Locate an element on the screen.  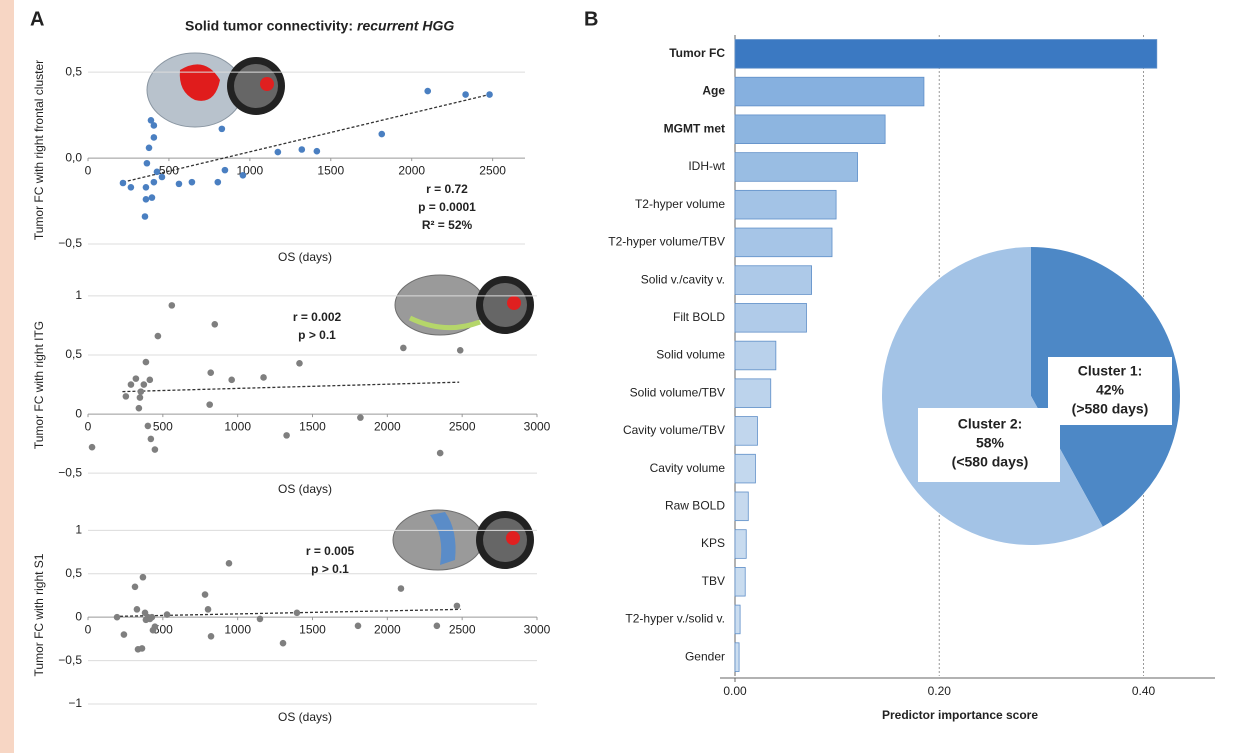
y-tick-label: −1 is located at coordinates (75, 703).